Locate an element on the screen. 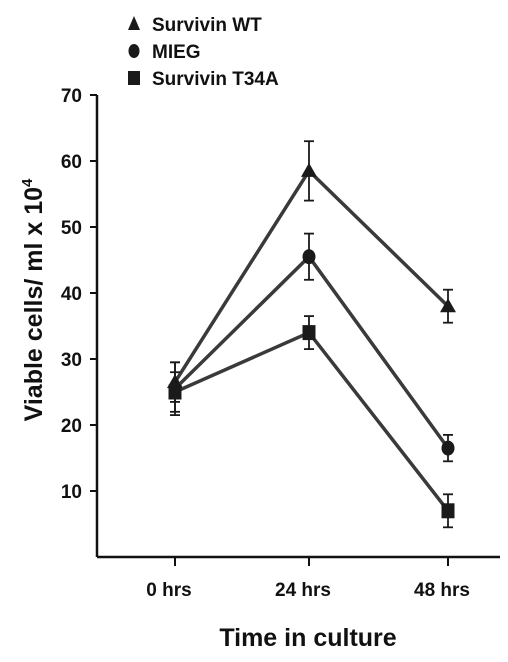  legend-label: MIEG is located at coordinates (176, 52).